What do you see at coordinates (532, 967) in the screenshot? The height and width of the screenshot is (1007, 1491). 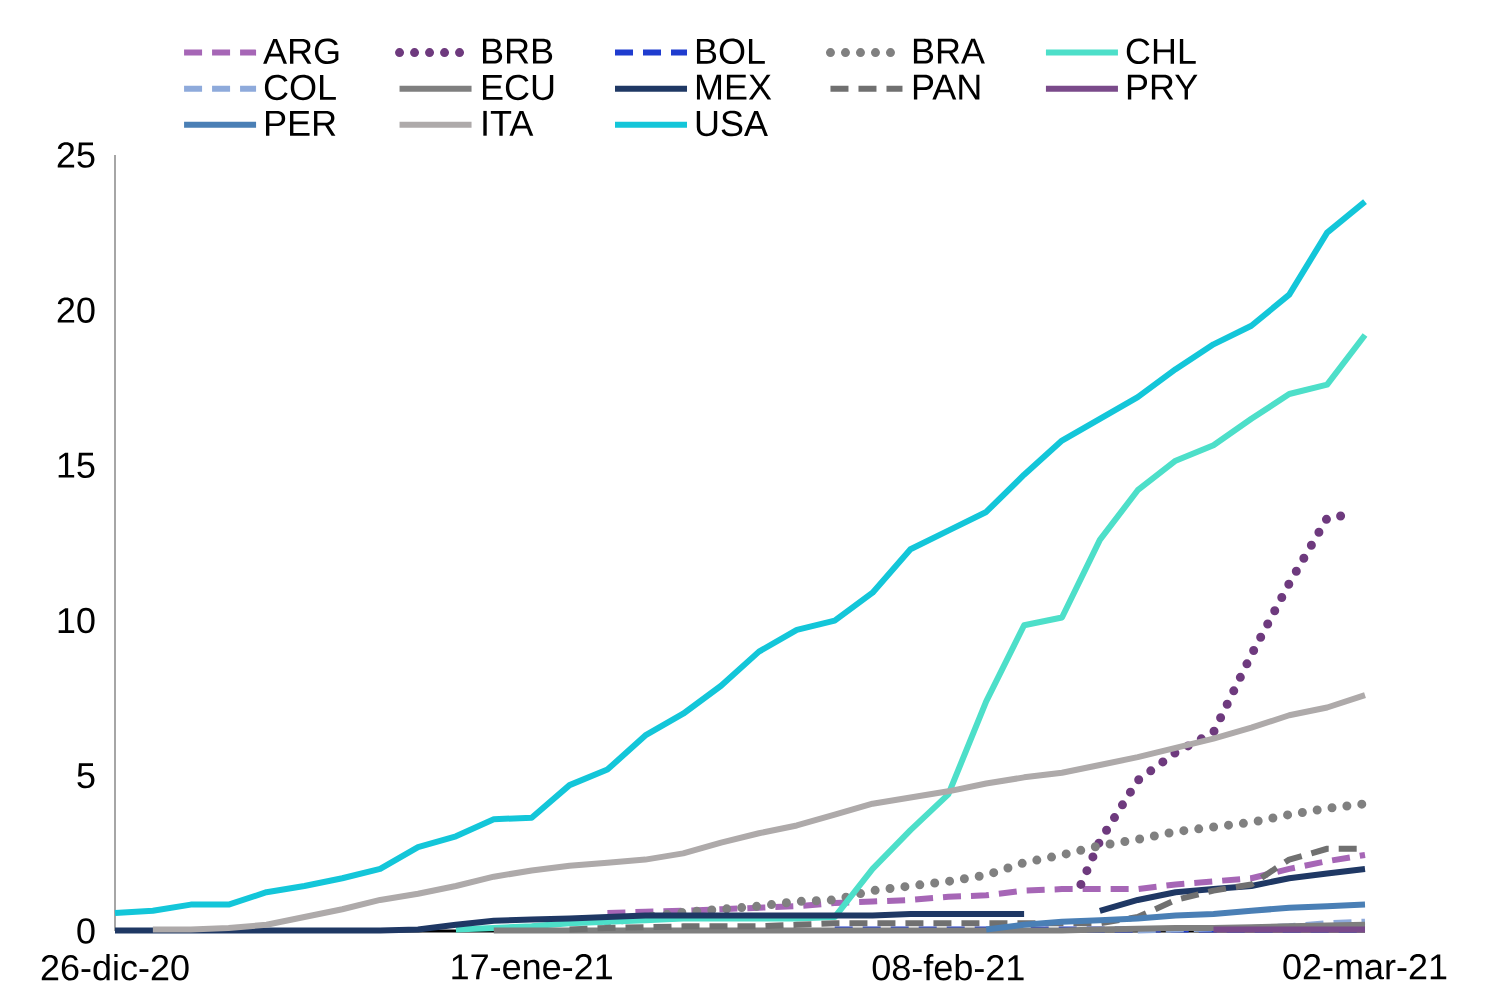 I see `x-tick-label: 17-ene-21` at bounding box center [532, 967].